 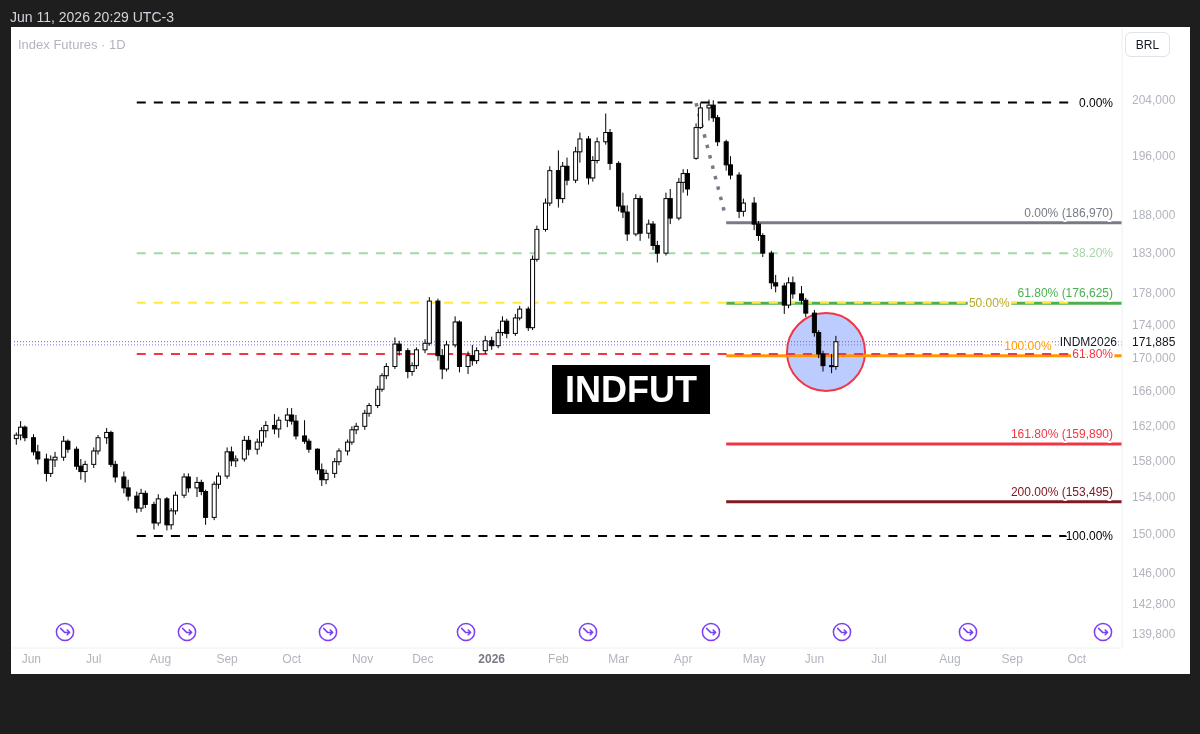 I want to click on y-tick-label: 158,000, so click(x=1154, y=460).